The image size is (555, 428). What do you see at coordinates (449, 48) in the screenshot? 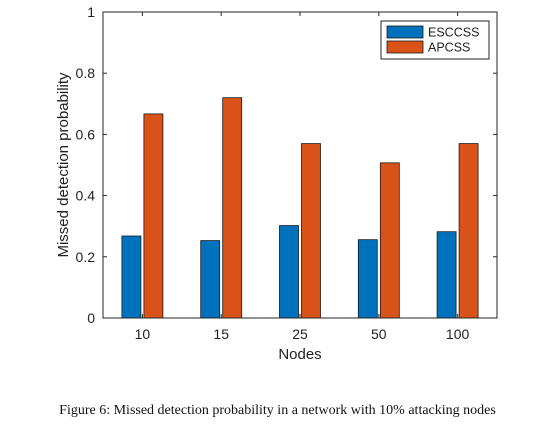
I see `legend-label-apcss: APCSS` at bounding box center [449, 48].